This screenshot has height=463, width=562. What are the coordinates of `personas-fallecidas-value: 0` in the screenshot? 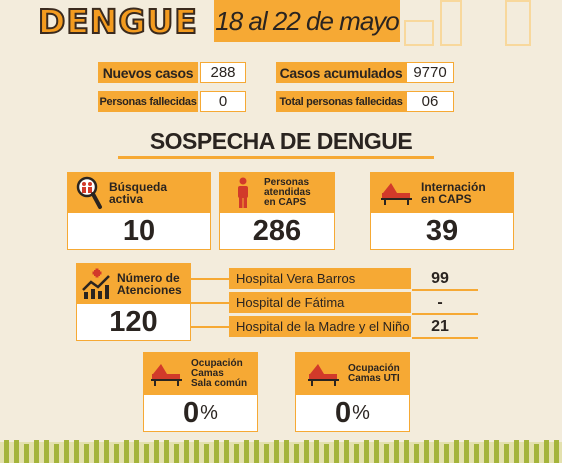 It's located at (223, 101).